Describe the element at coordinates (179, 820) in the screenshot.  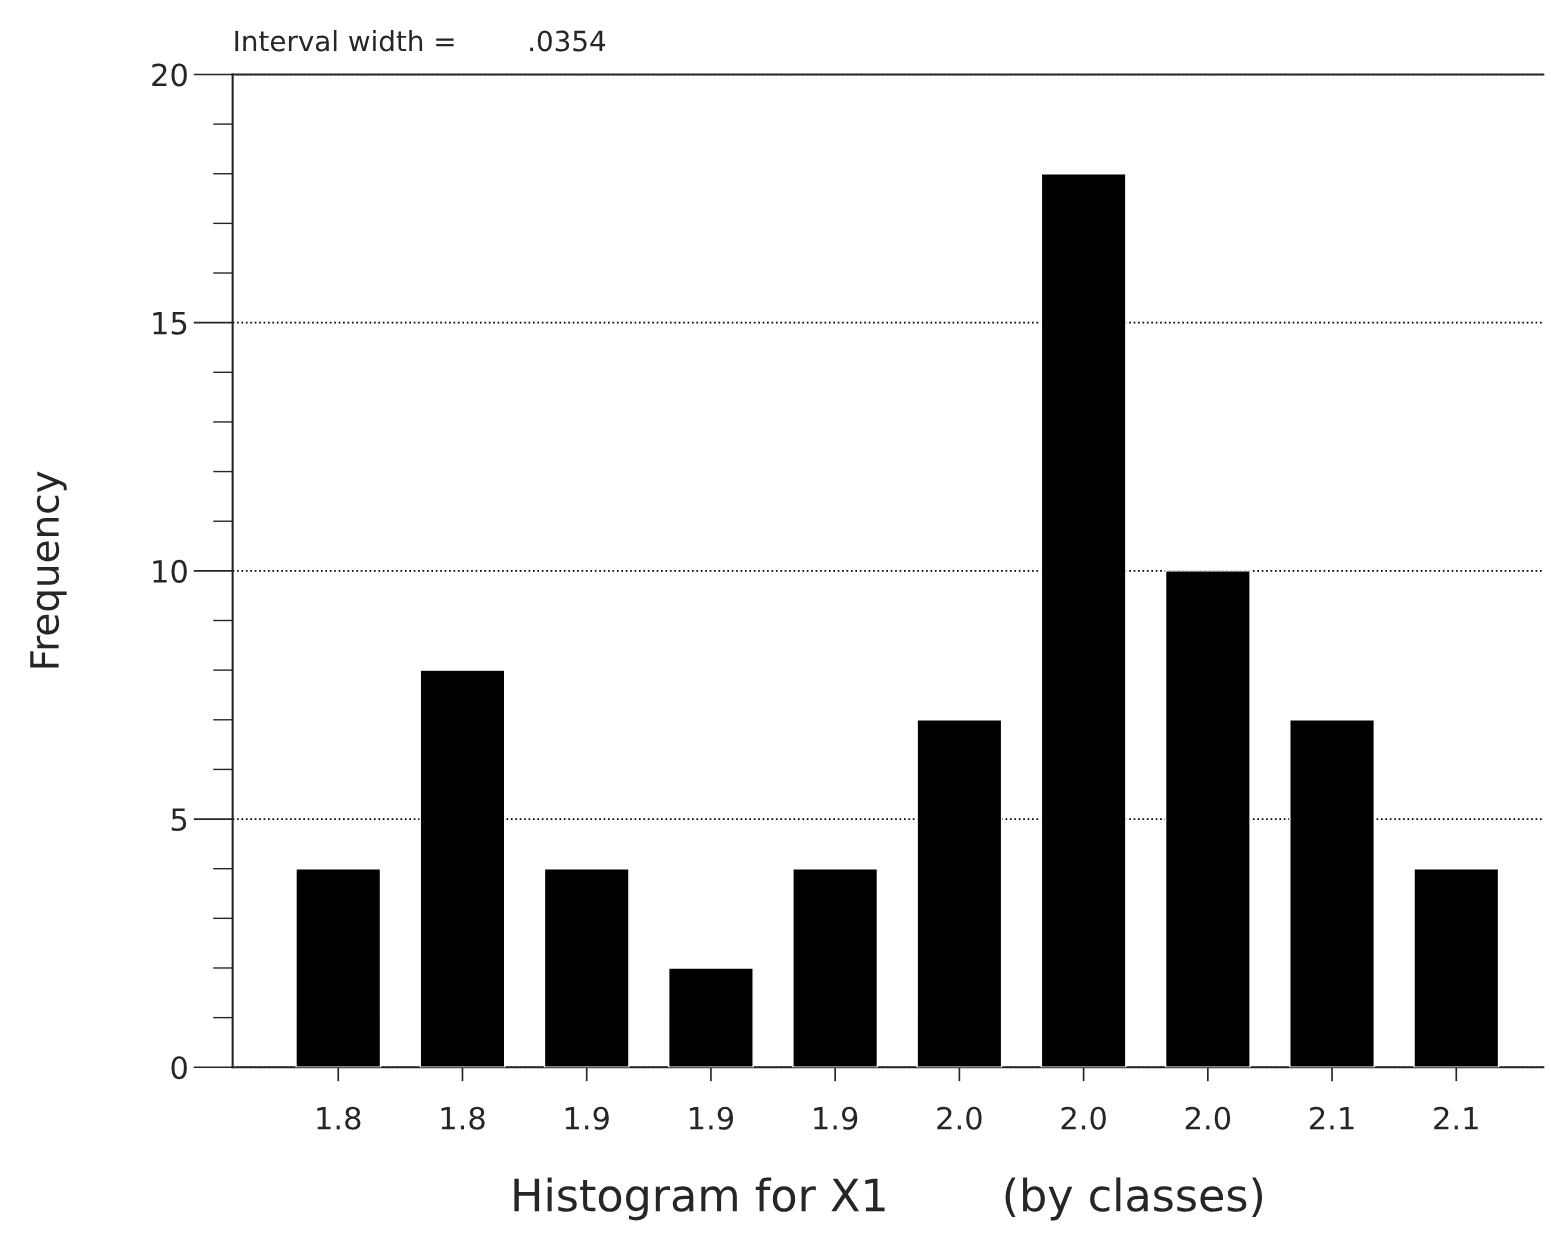
I see `y-tick-label: 5` at that location.